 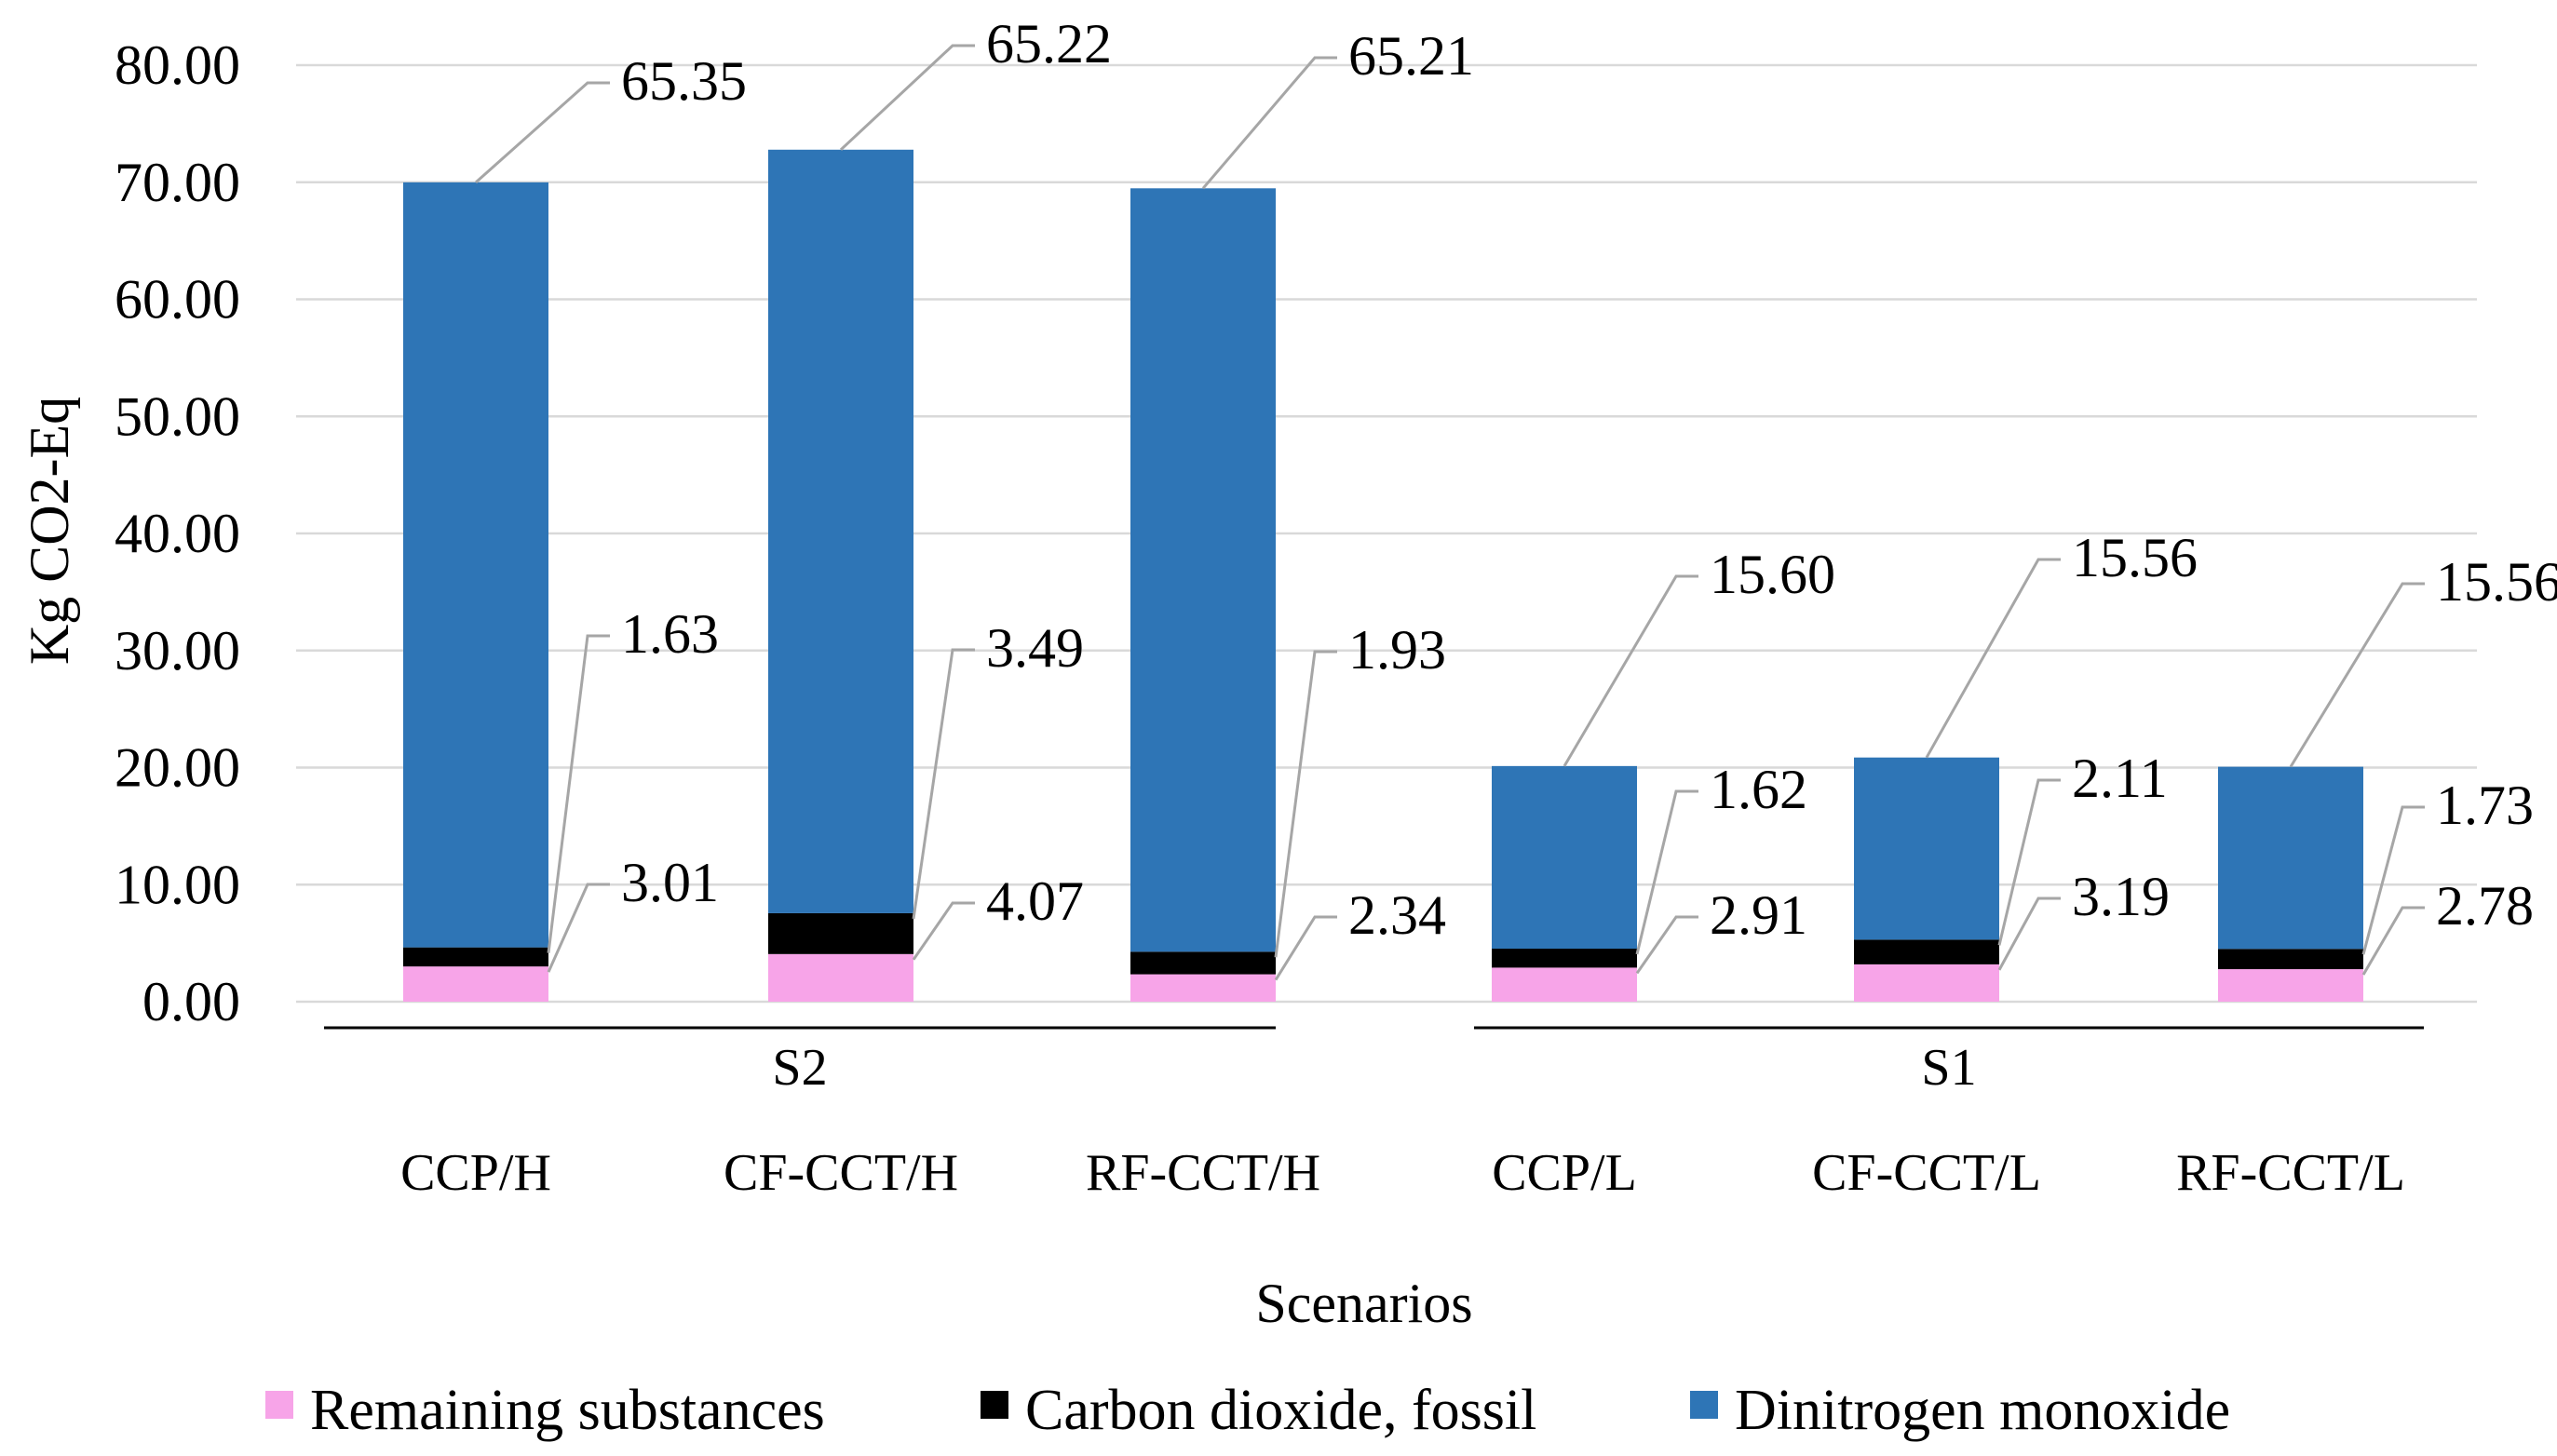 I want to click on bar-ccp-l-remaining-substances, so click(x=1564, y=984).